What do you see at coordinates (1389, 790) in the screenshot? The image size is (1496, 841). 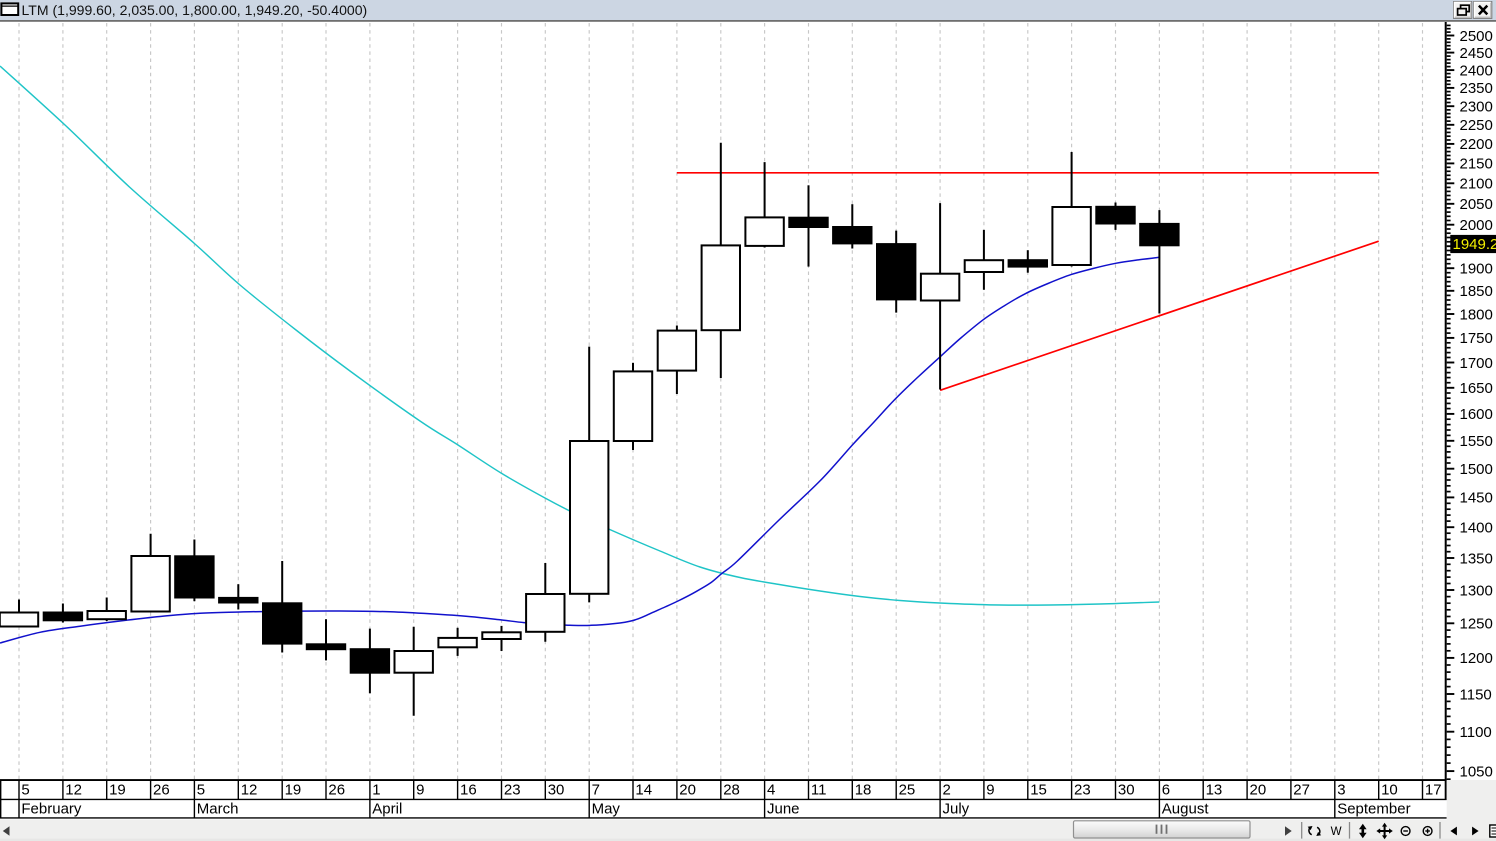 I see `svg-text: 10` at bounding box center [1389, 790].